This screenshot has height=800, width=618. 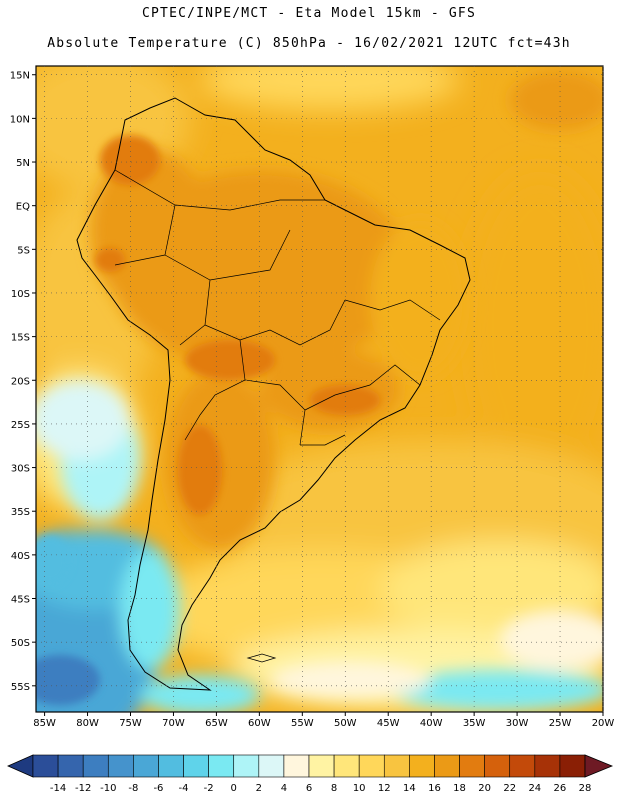 I want to click on longitude-label: 30W, so click(x=517, y=723).